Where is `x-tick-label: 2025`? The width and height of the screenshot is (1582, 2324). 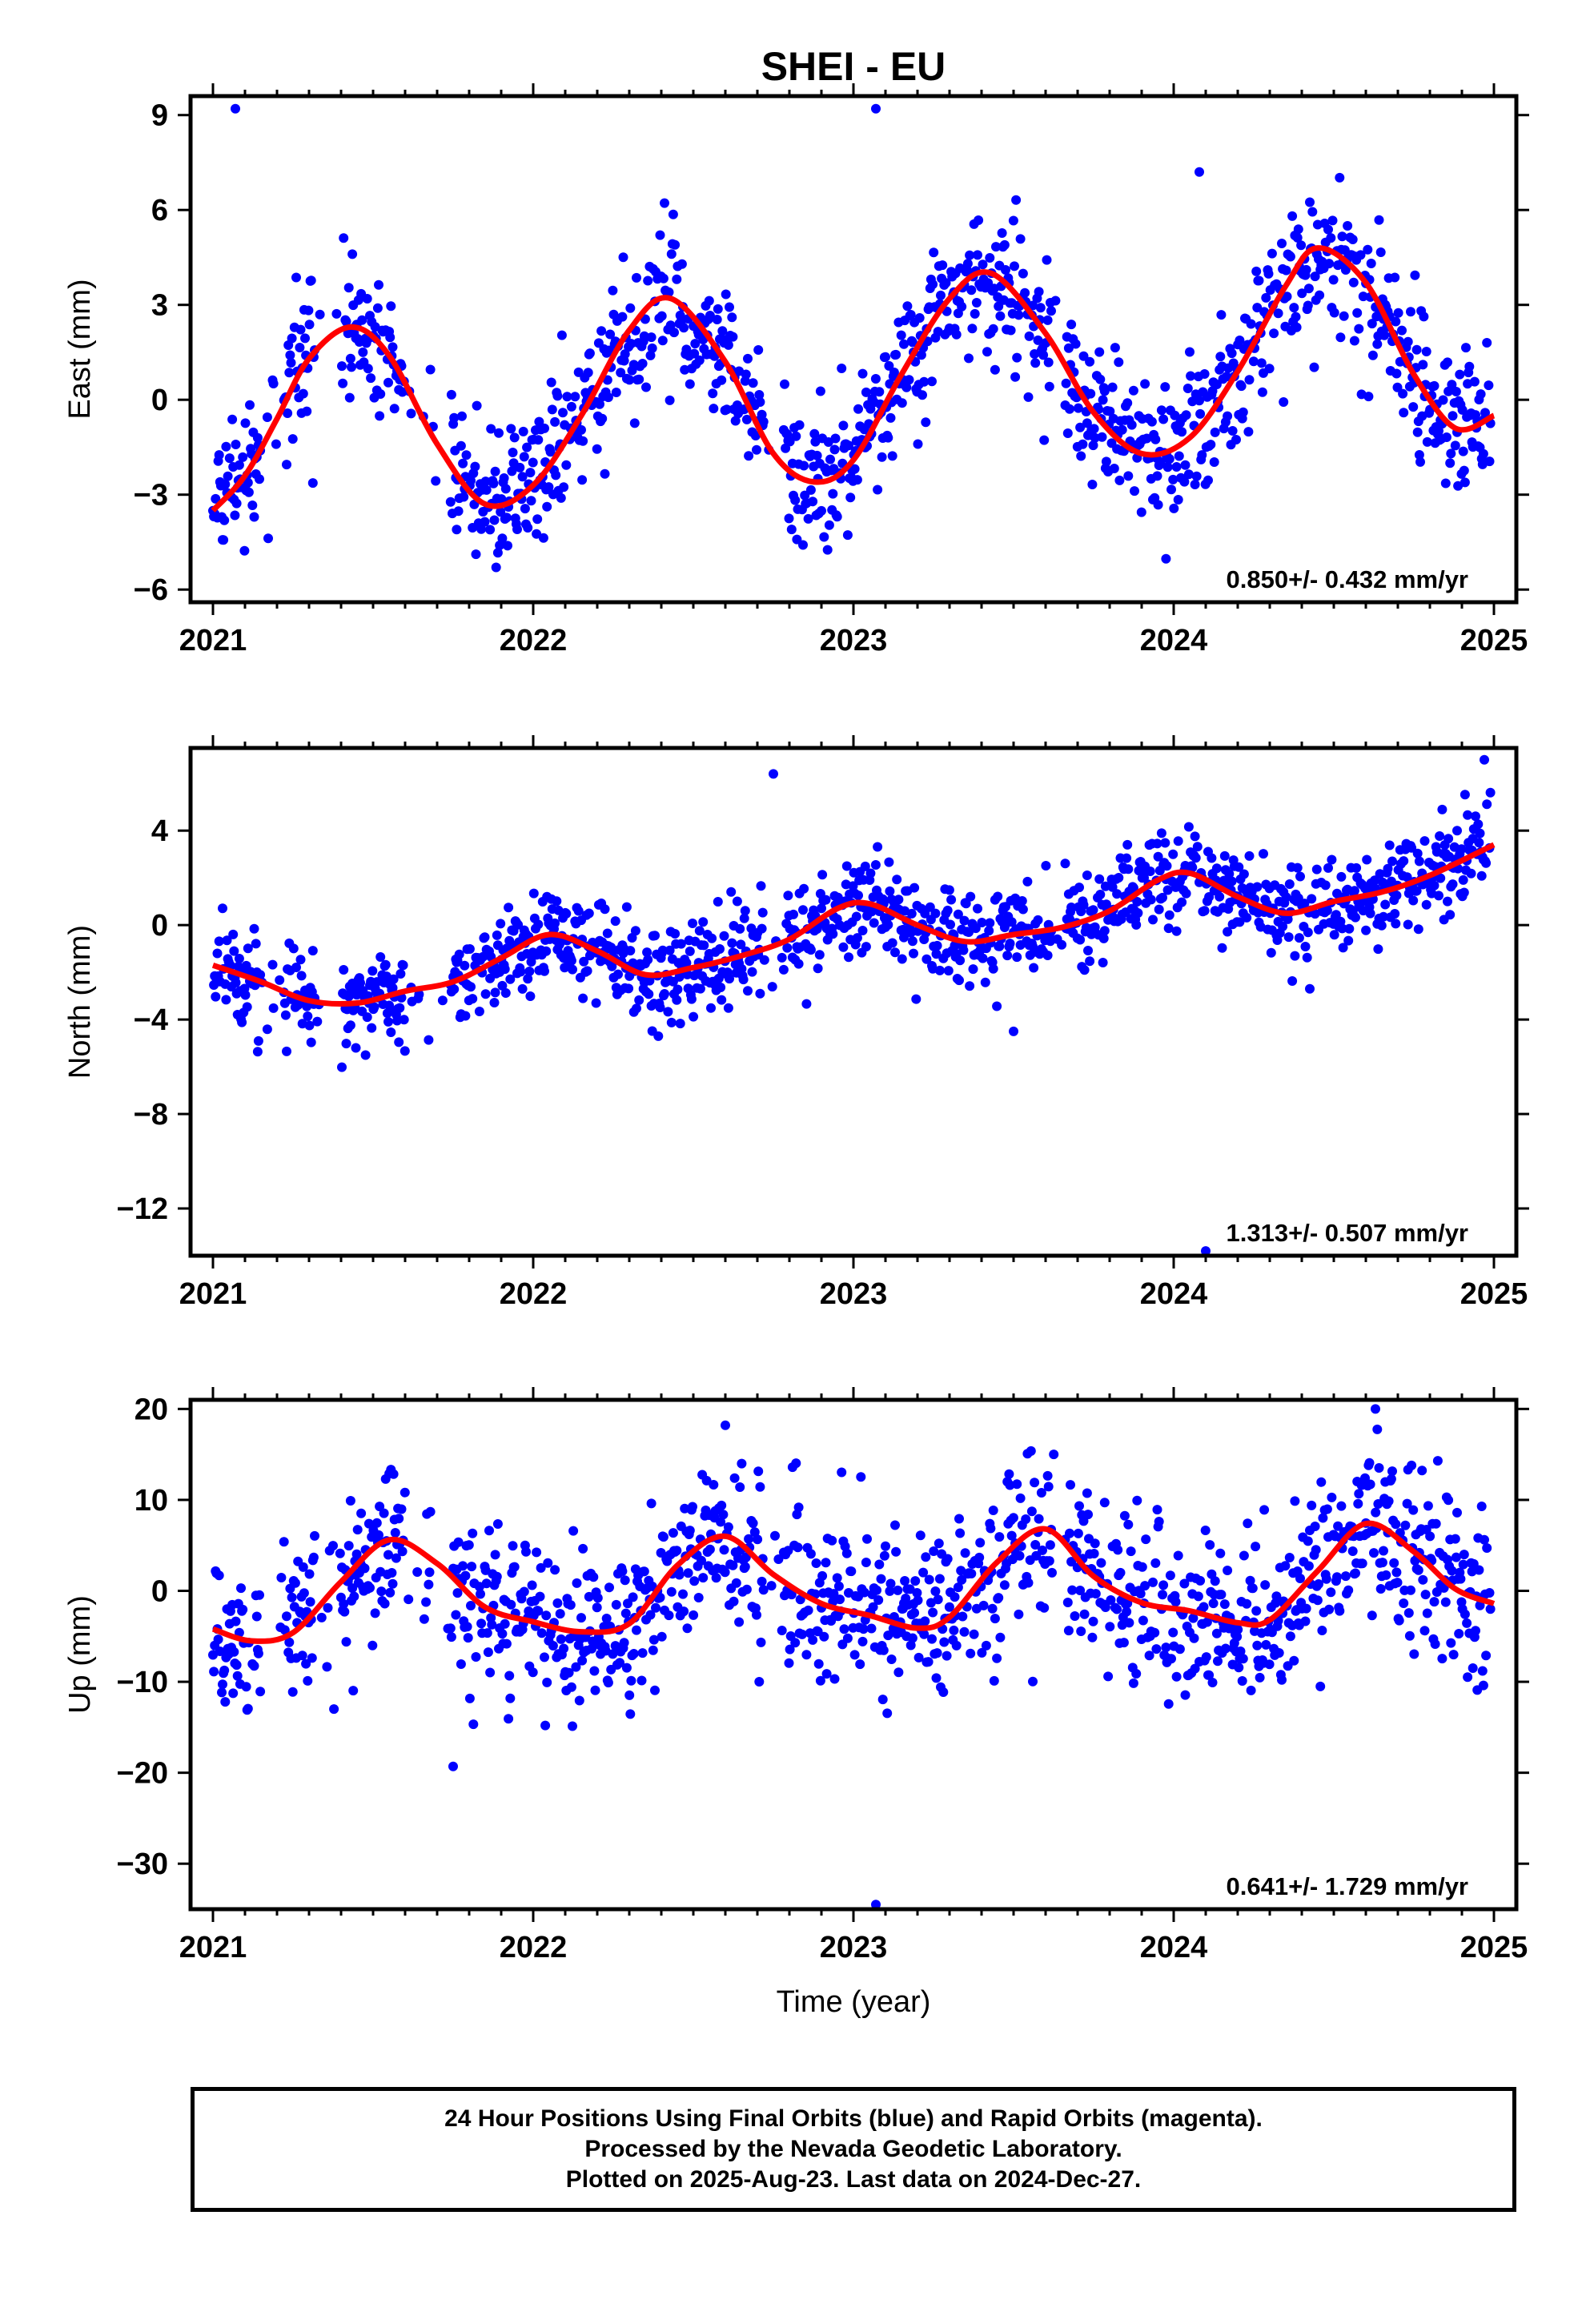
x-tick-label: 2025 is located at coordinates (1494, 640).